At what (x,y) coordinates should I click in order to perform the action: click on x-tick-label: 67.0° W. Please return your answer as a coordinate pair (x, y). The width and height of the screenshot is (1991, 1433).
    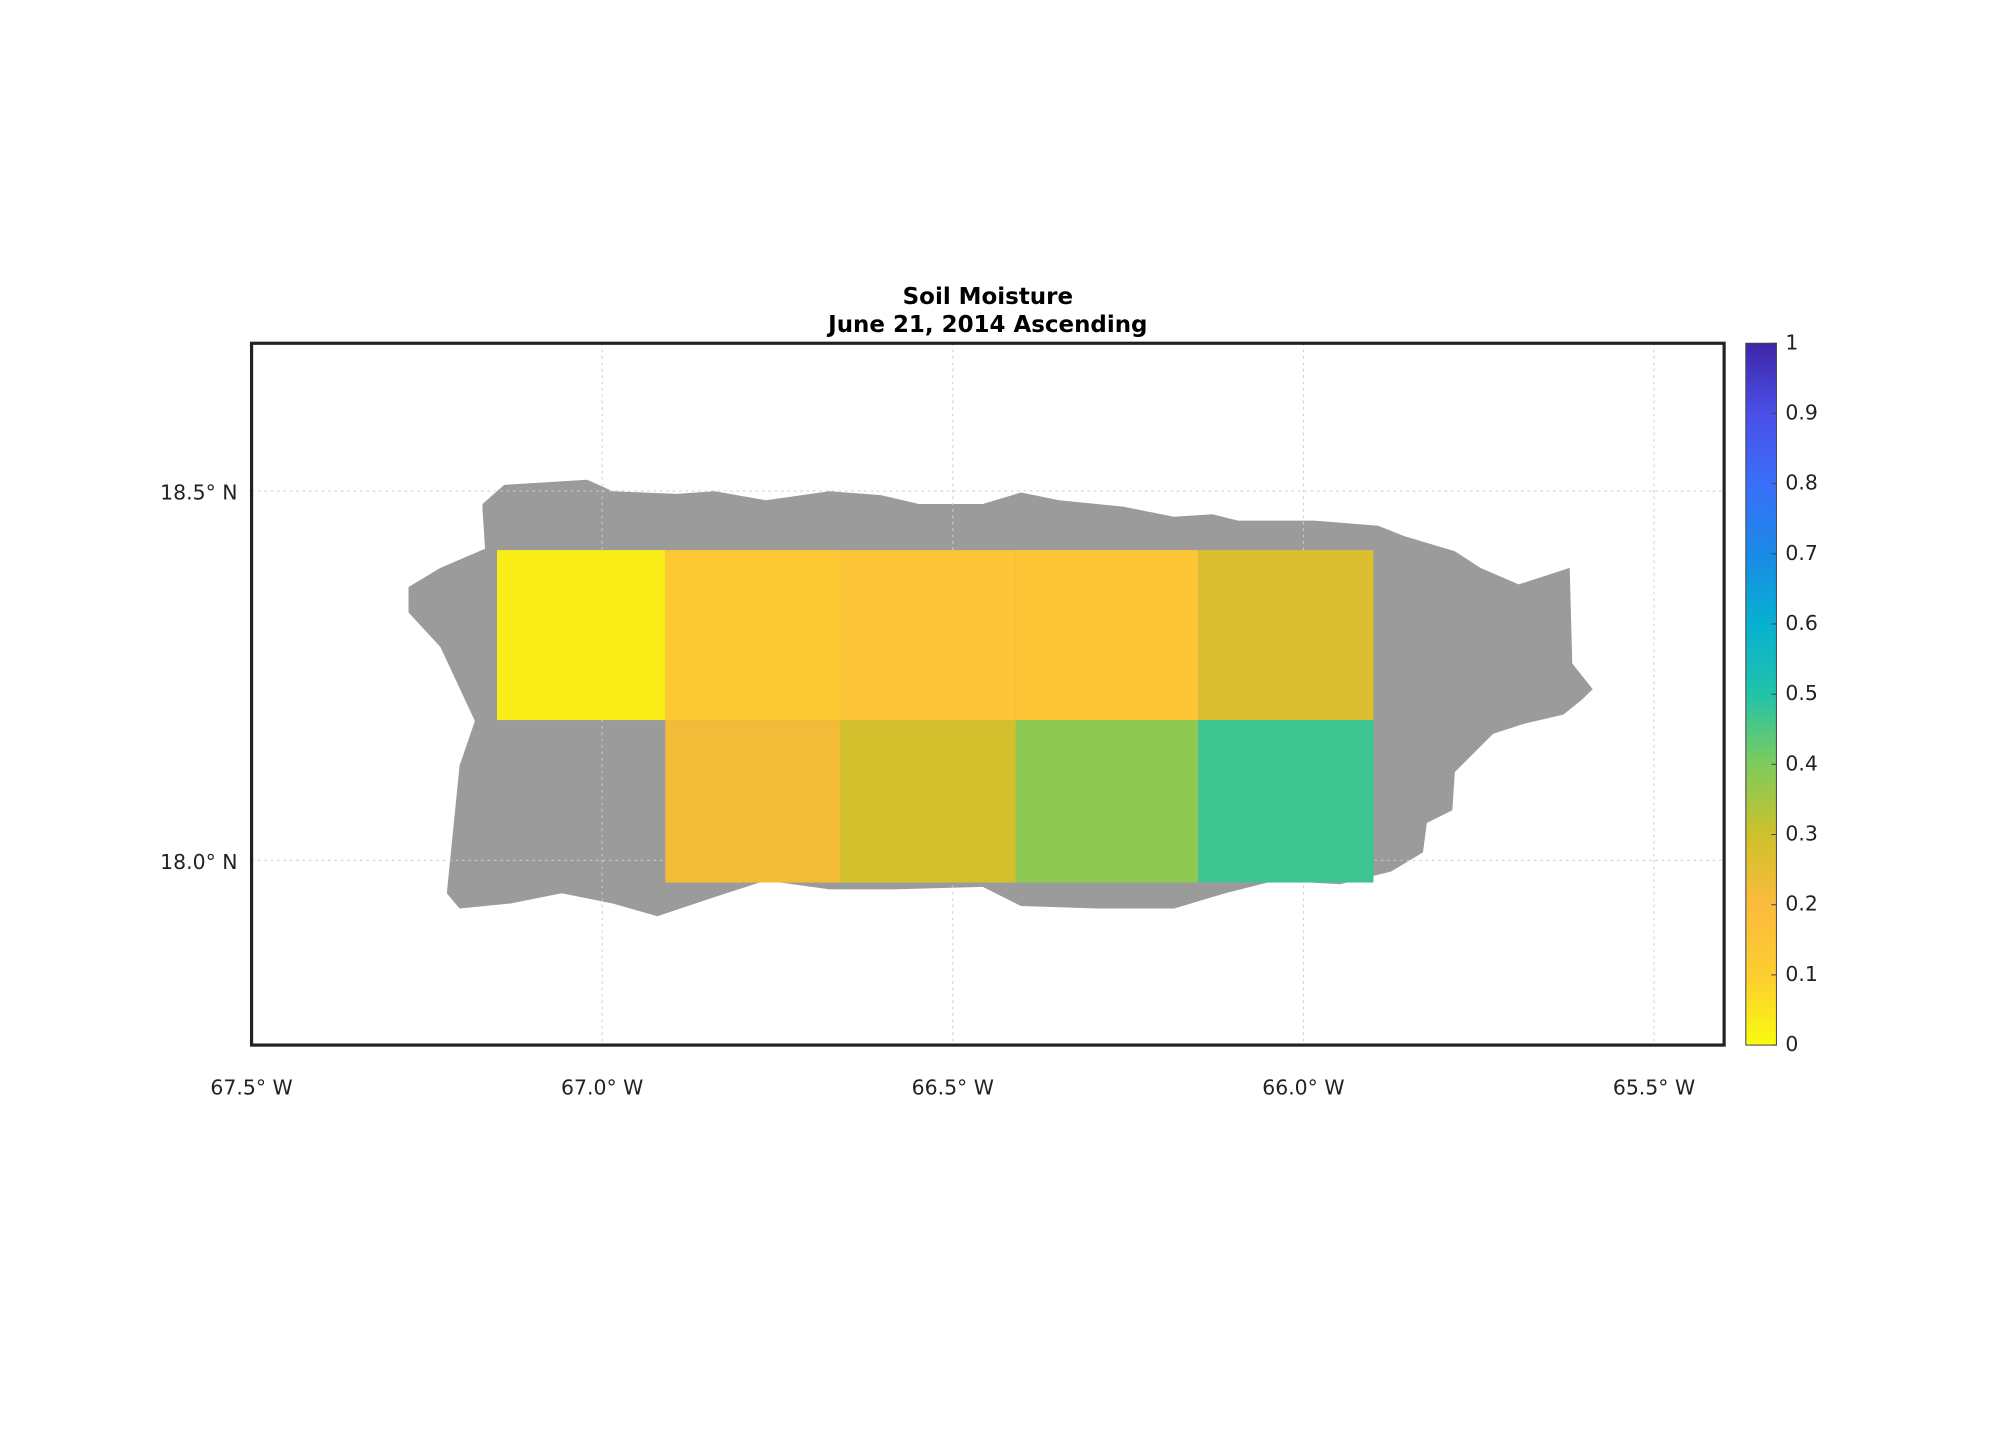
    Looking at the image, I should click on (602, 1087).